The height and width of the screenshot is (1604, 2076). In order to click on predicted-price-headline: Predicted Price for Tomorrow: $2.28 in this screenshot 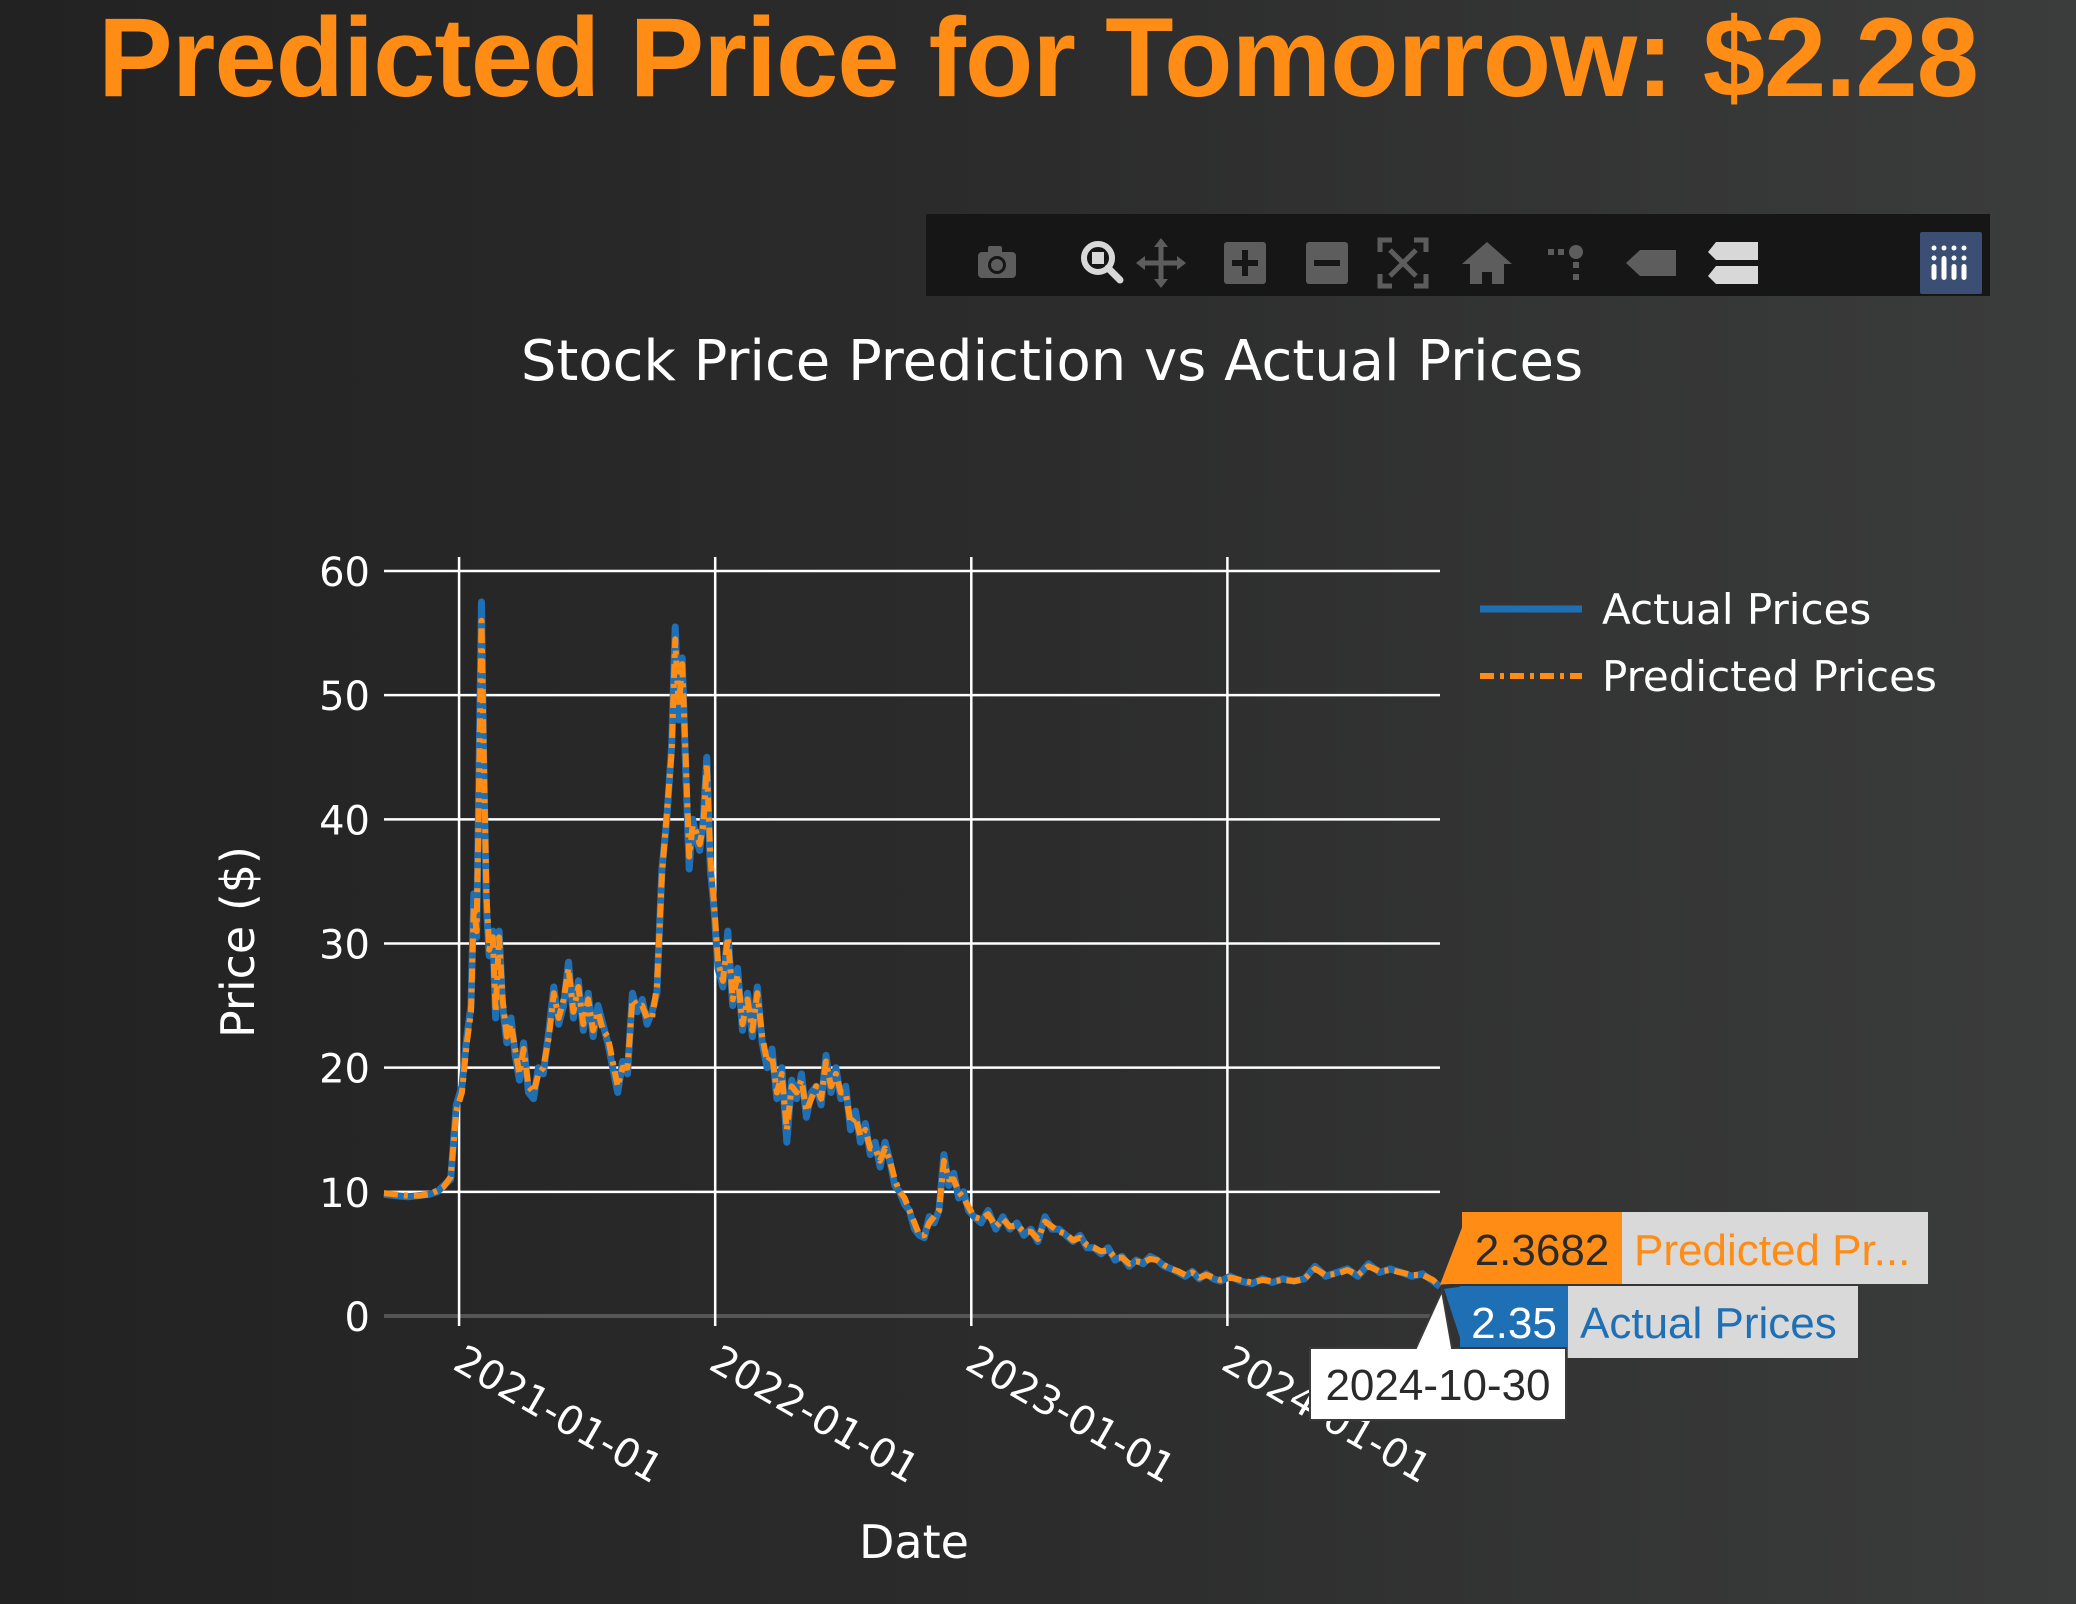, I will do `click(1038, 60)`.